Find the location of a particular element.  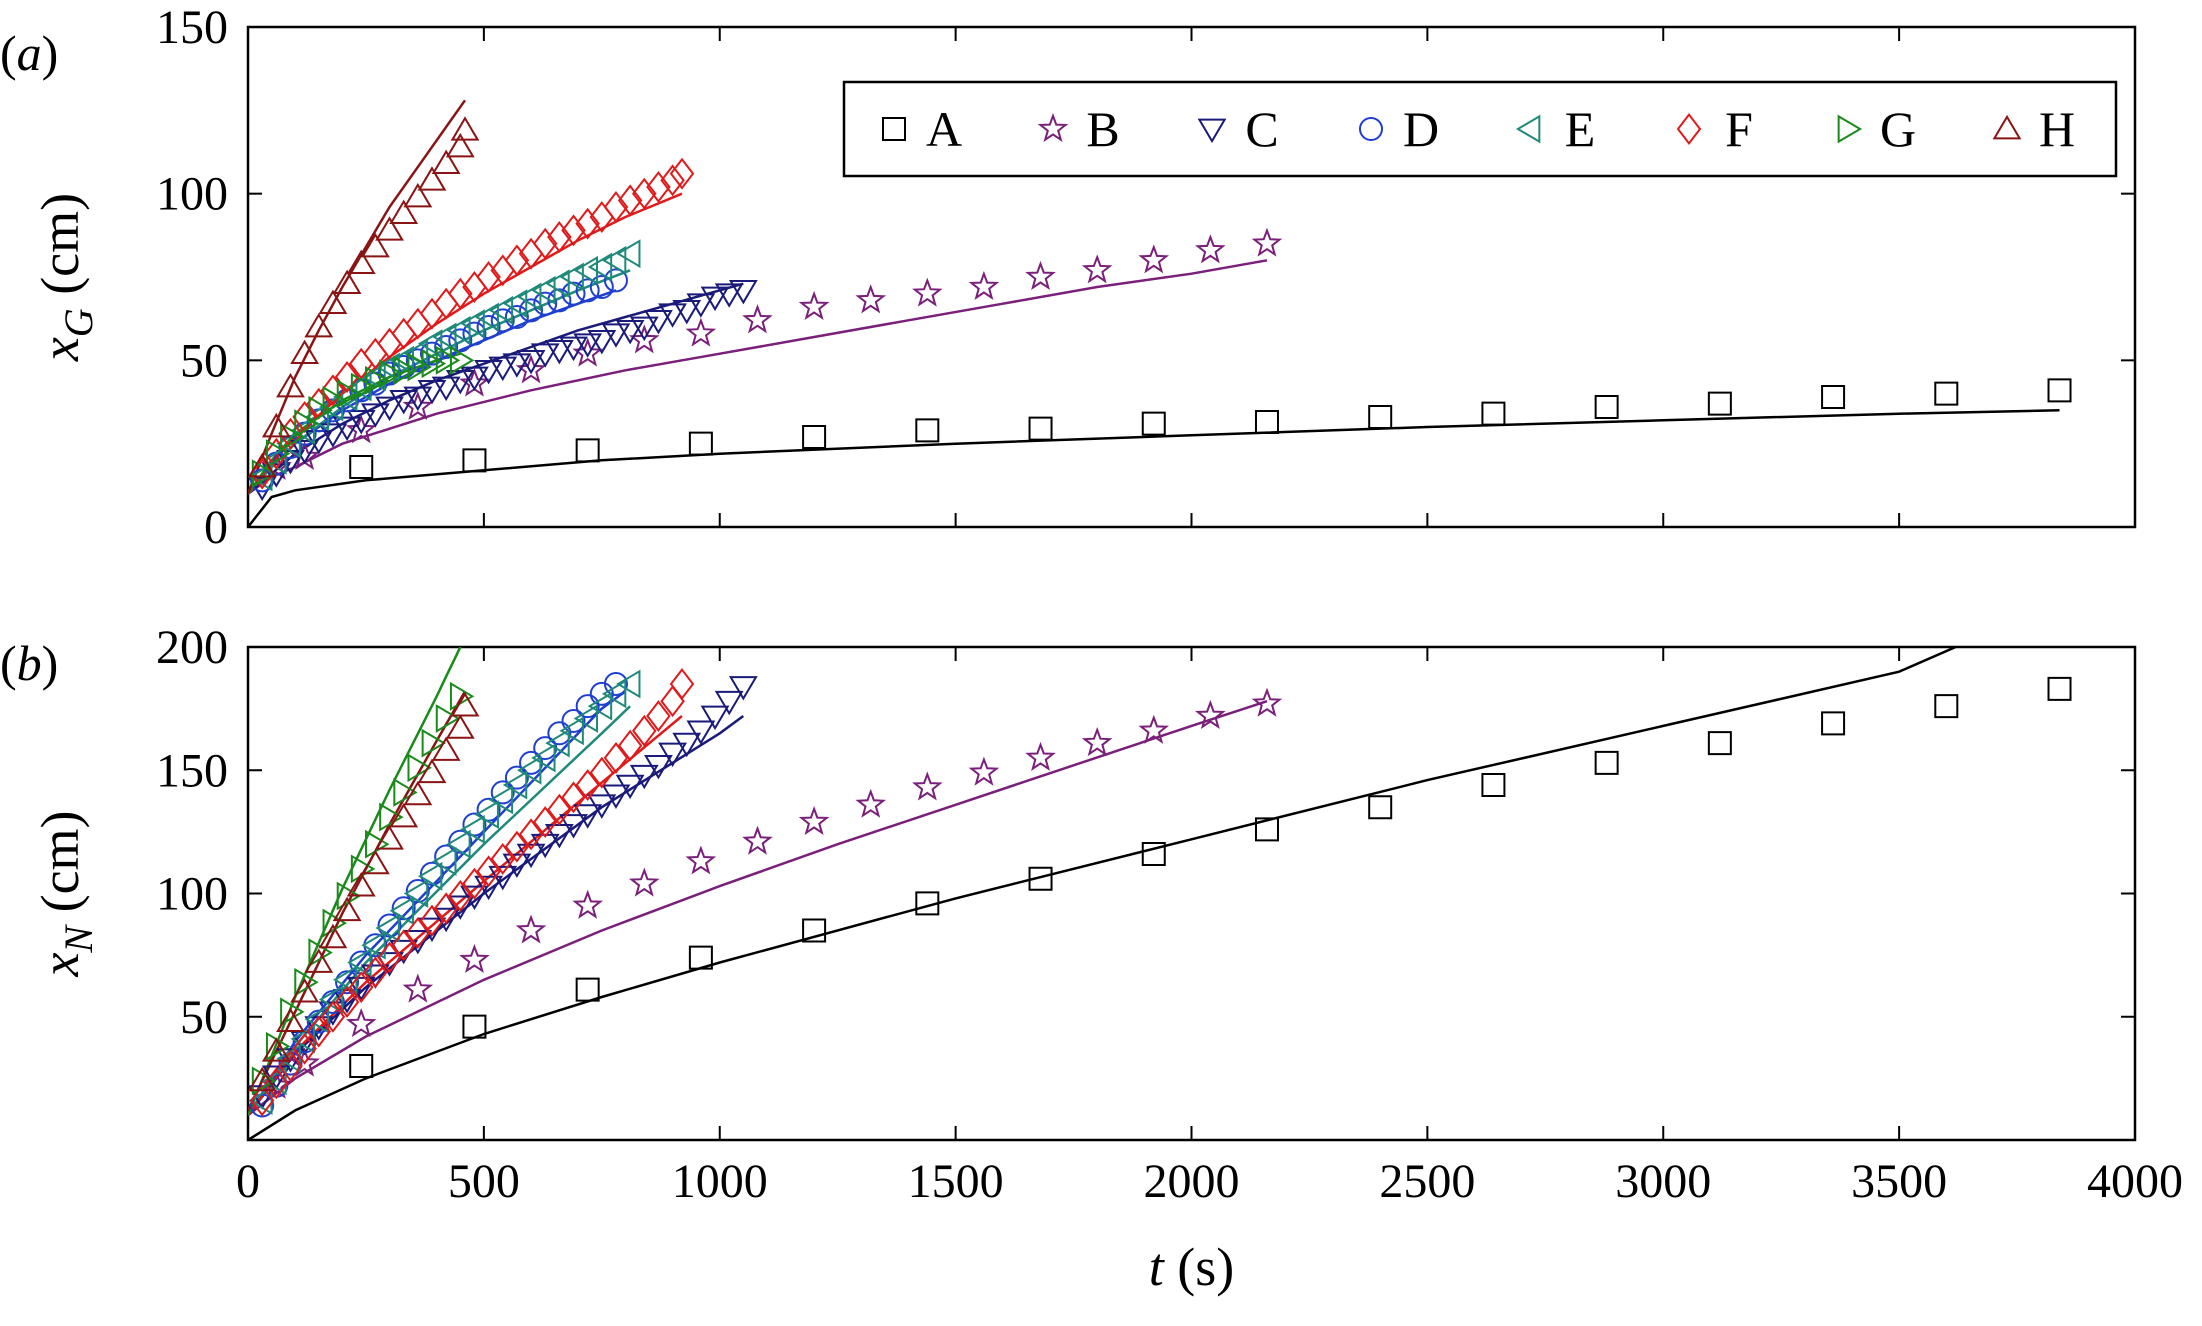

series-F is located at coordinates (472, 323).